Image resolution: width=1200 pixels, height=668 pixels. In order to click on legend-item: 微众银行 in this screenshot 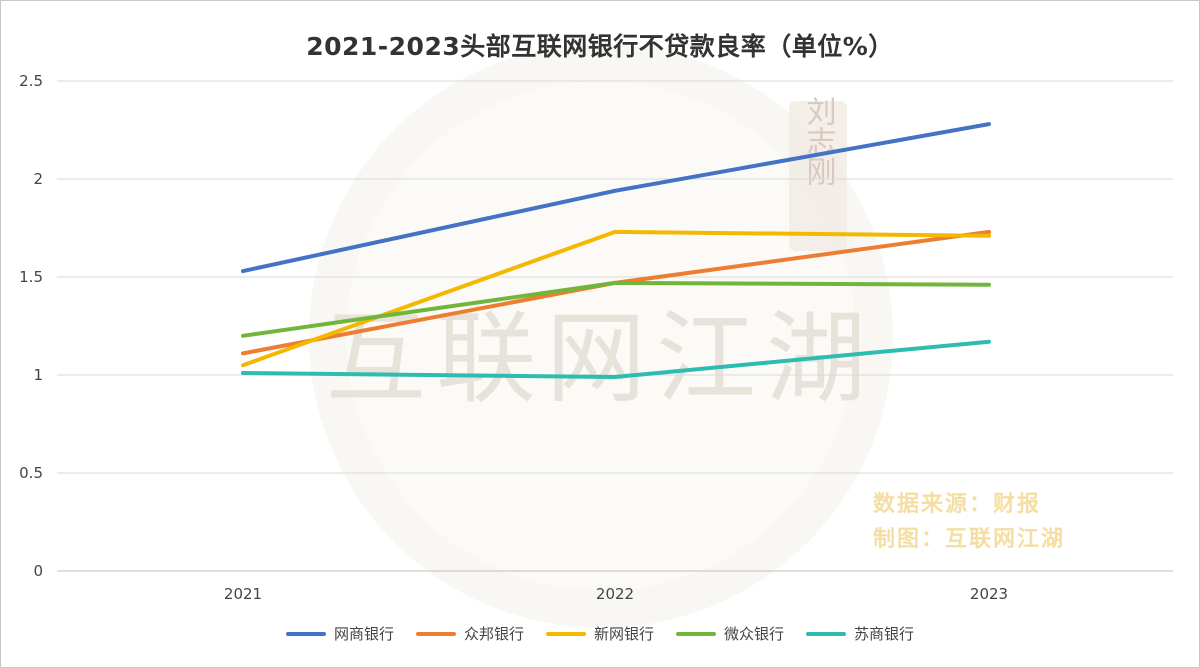, I will do `click(730, 633)`.